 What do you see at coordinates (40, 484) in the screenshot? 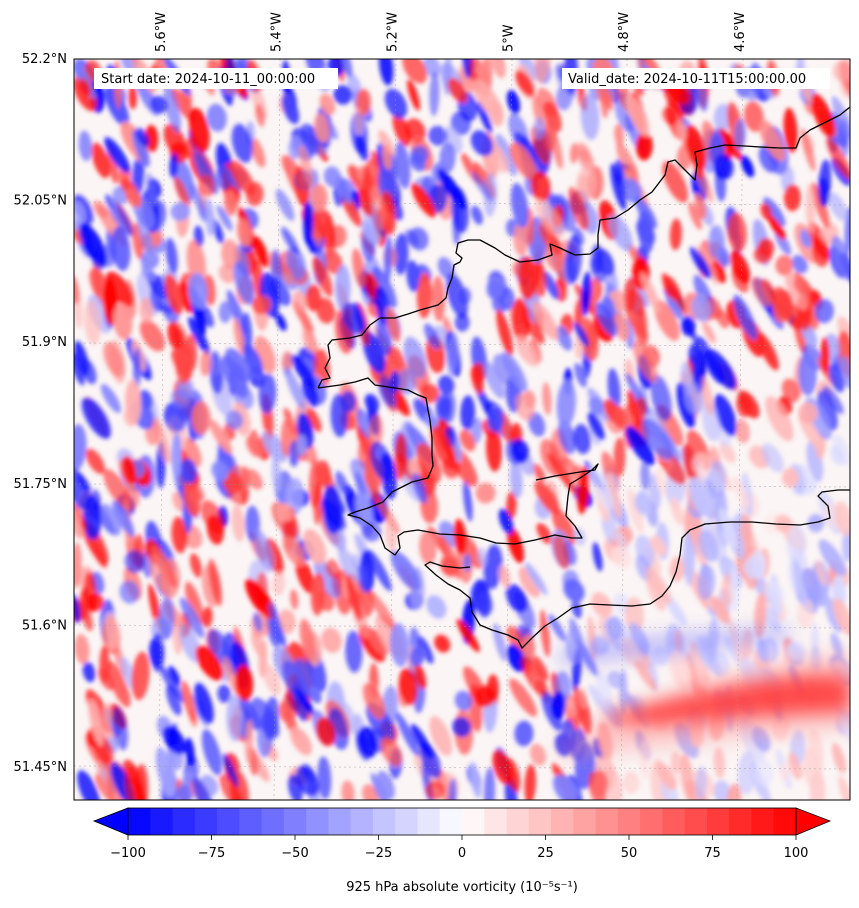
I see `y-tick-label-3: 51.75°N` at bounding box center [40, 484].